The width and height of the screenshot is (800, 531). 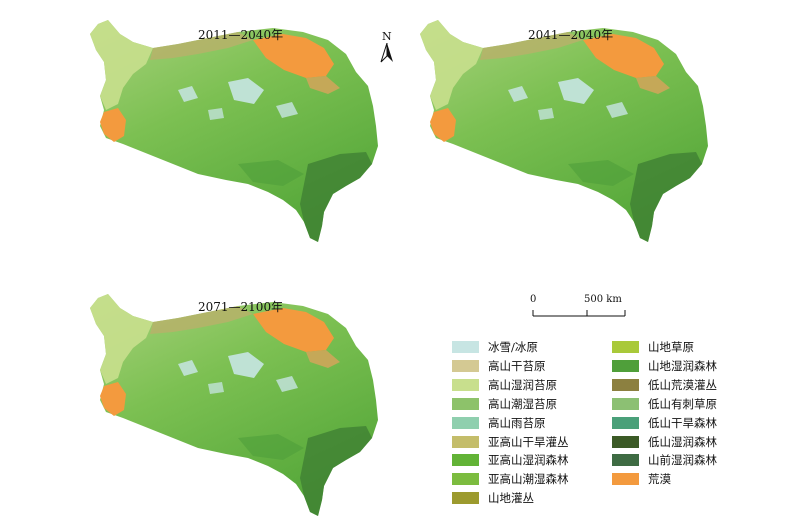 I want to click on legend-label: 荒漠, so click(x=659, y=479).